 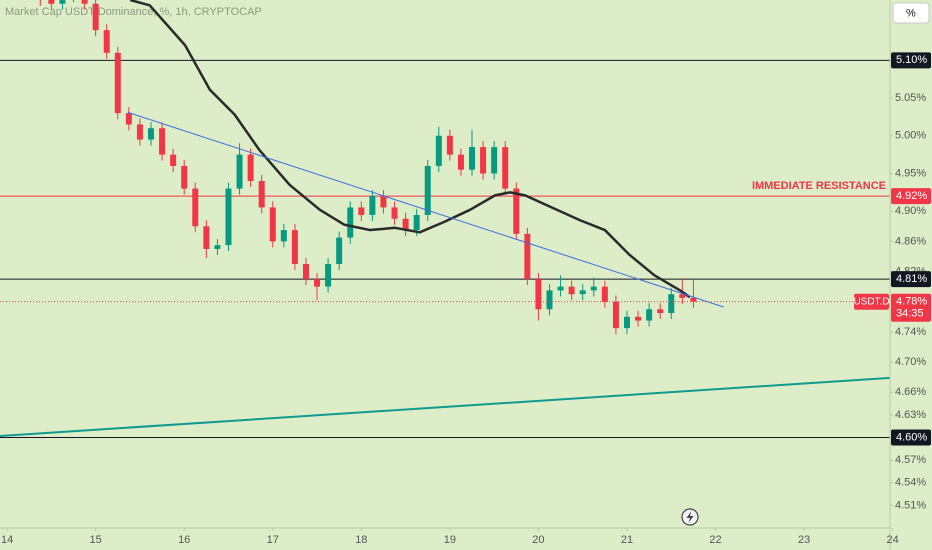 What do you see at coordinates (911, 302) in the screenshot?
I see `price-label: 4.78%` at bounding box center [911, 302].